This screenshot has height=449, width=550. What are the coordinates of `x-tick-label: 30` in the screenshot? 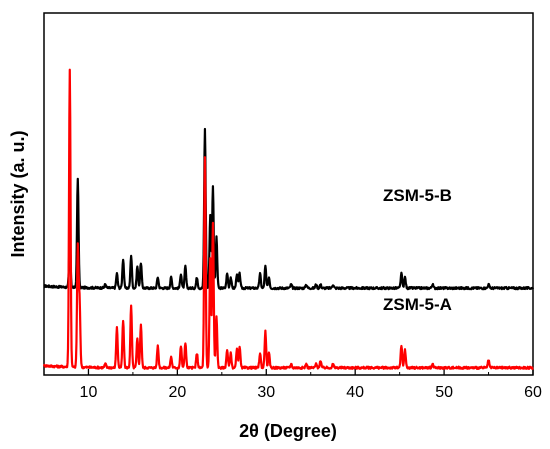 It's located at (266, 392).